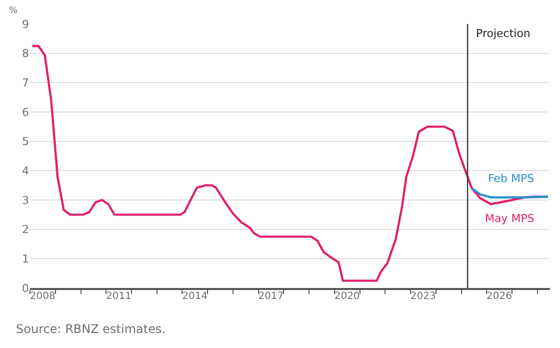  What do you see at coordinates (119, 296) in the screenshot?
I see `x-tick-label: 2011` at bounding box center [119, 296].